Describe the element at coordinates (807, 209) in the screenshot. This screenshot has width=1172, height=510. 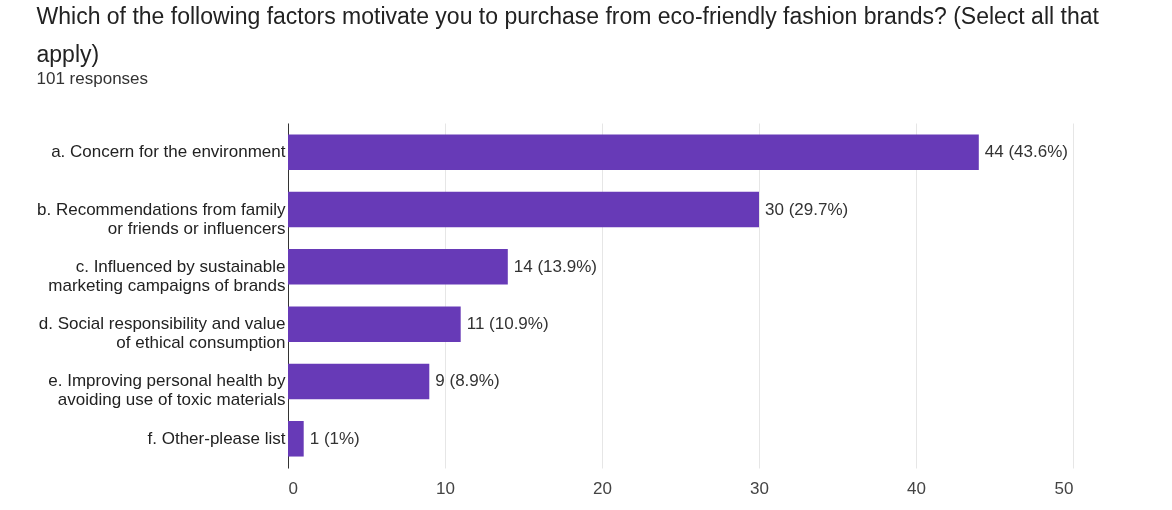
I see `data-label: 30 (29.7%)` at that location.